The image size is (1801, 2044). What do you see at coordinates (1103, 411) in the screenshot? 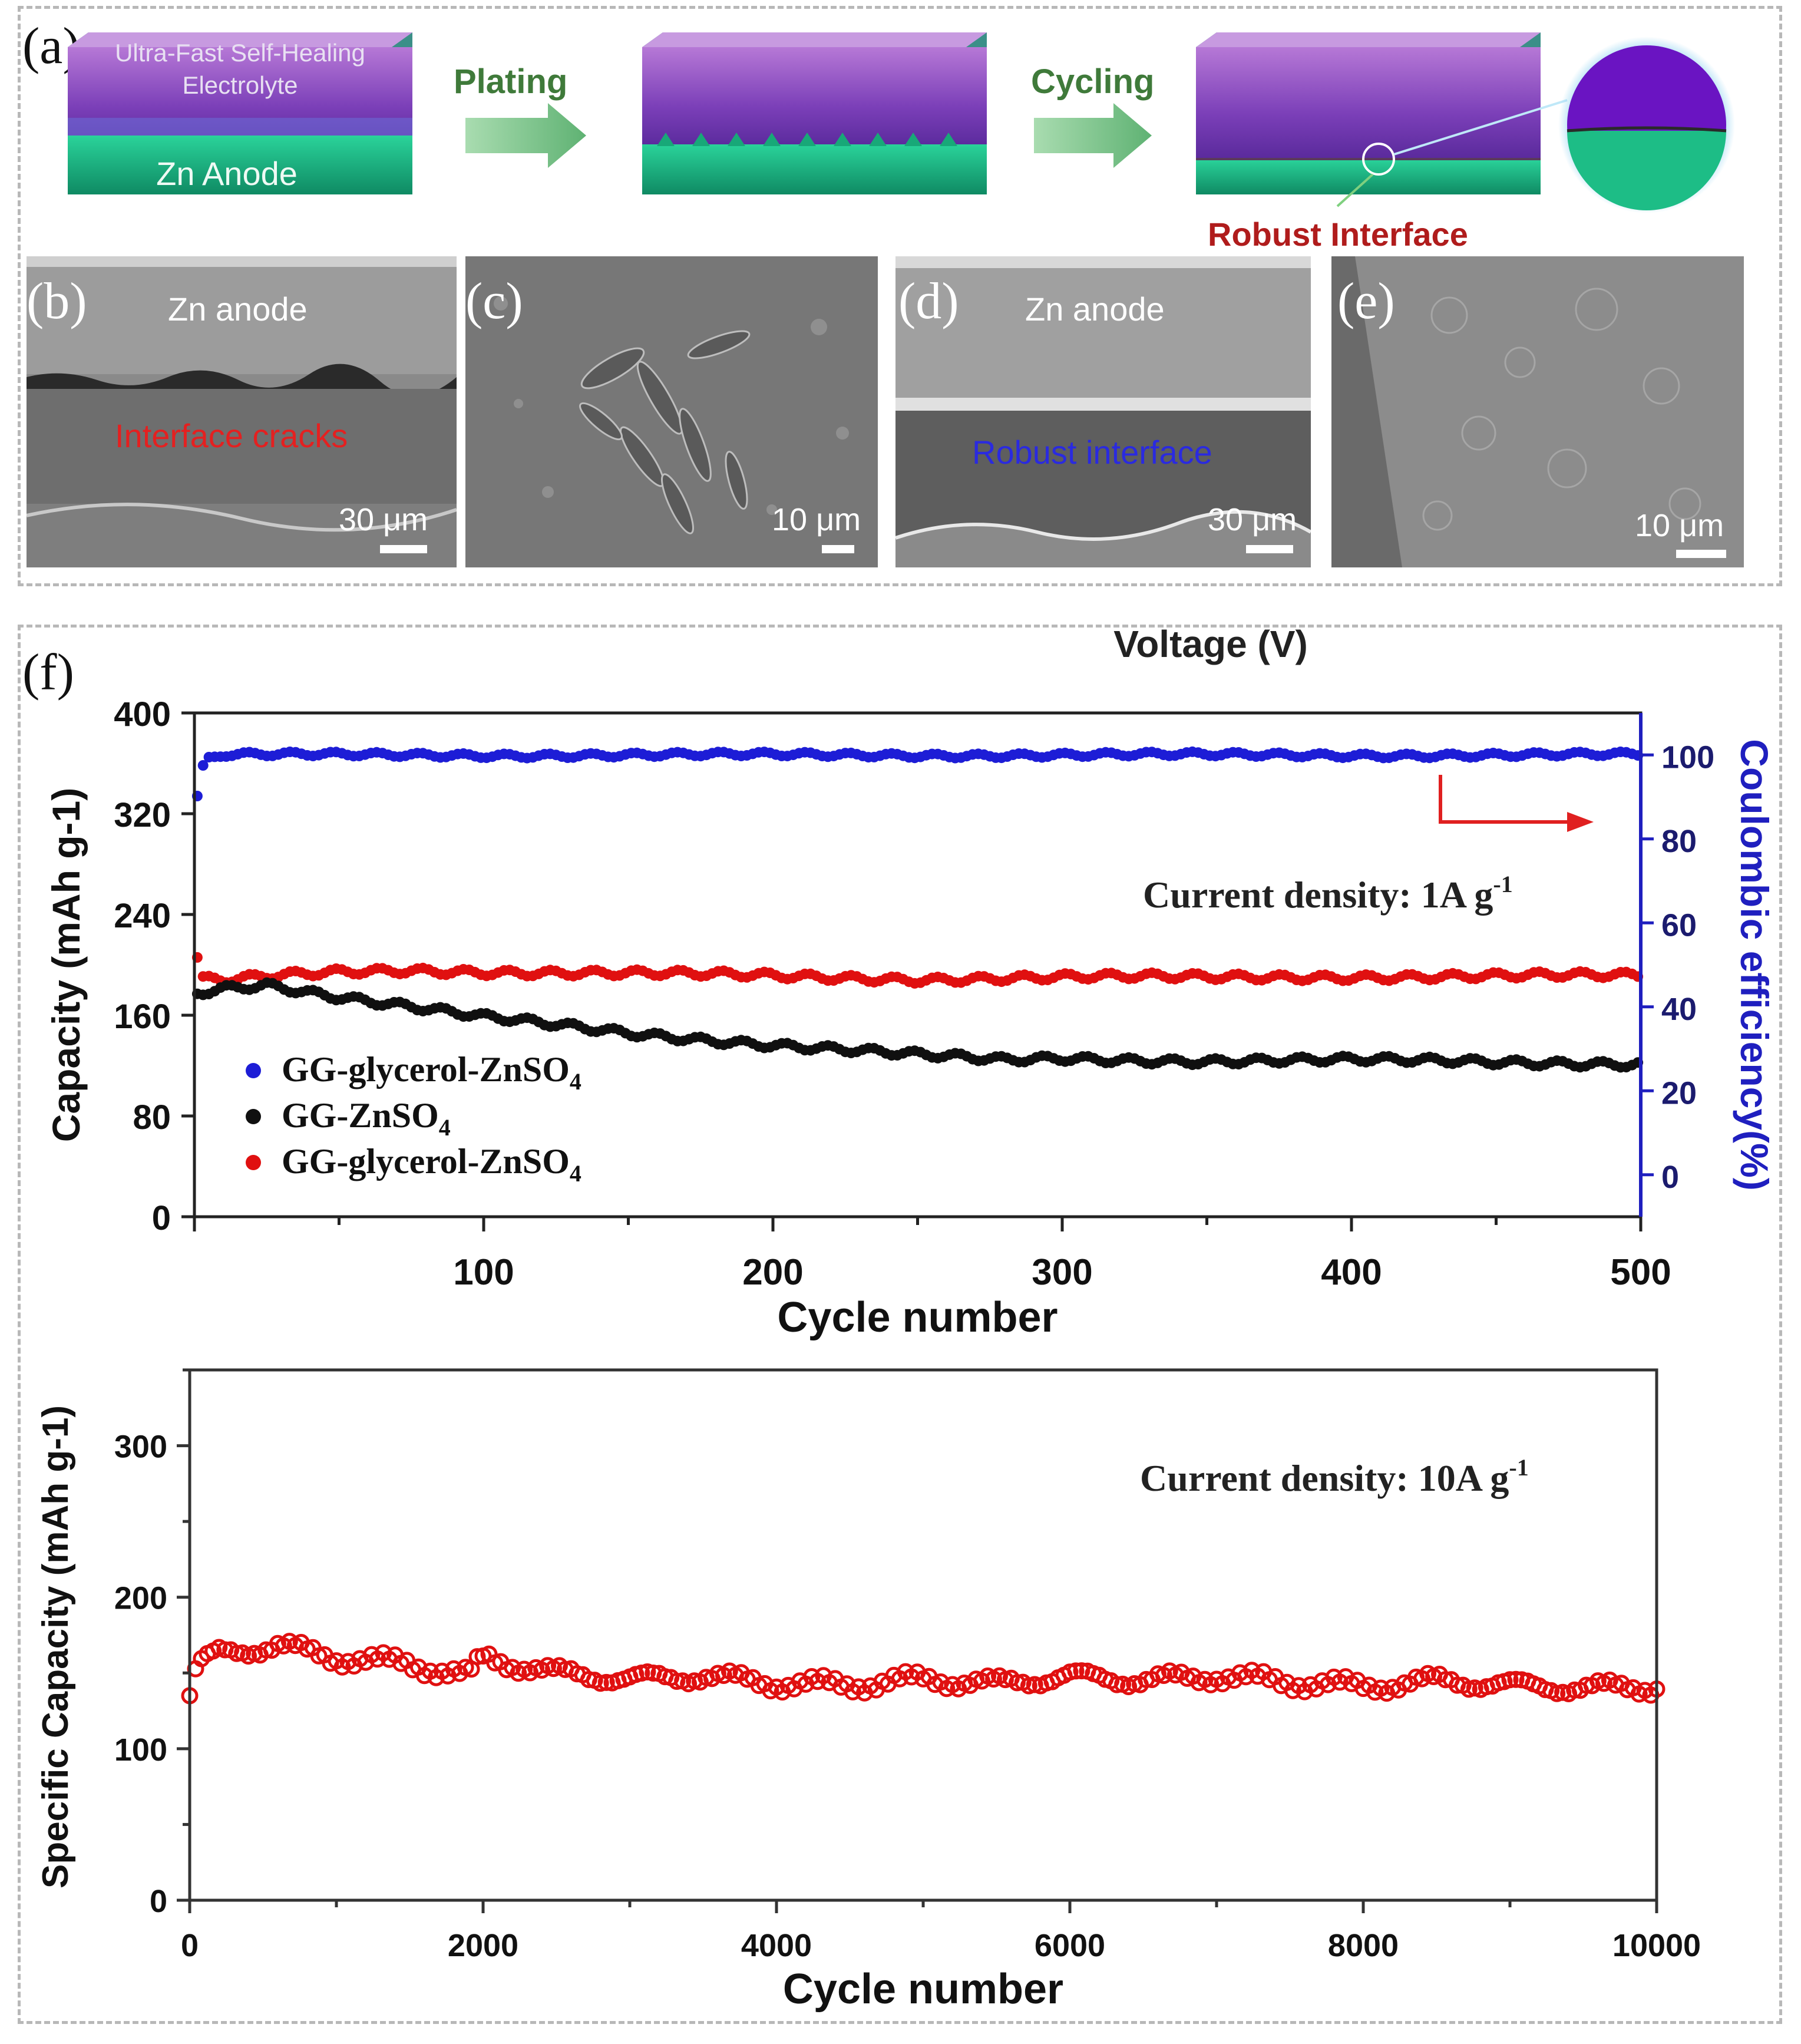
I see `sem-image-d` at bounding box center [1103, 411].